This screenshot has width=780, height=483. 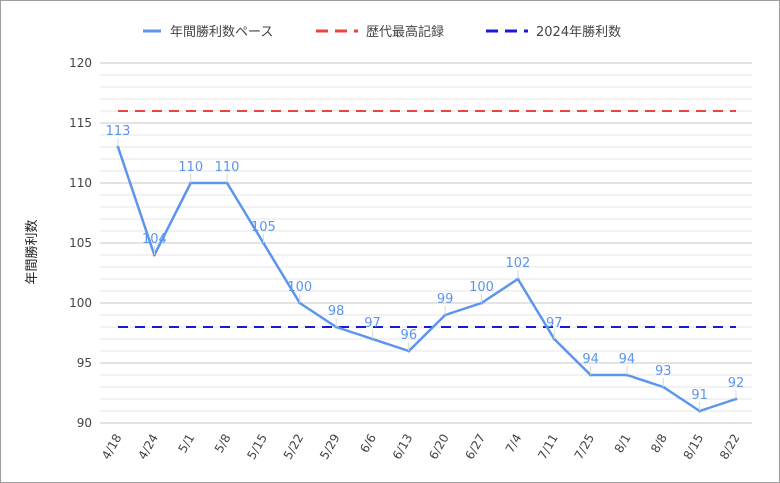 I want to click on y-tick-label: 105, so click(x=80, y=243).